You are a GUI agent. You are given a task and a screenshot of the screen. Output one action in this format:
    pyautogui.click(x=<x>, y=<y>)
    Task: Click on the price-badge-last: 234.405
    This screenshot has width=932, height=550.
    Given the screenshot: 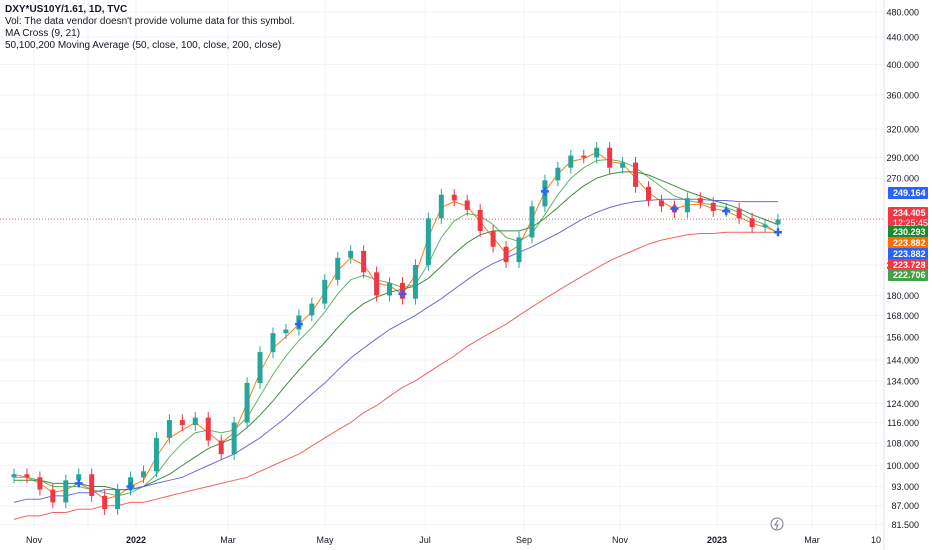 What is the action you would take?
    pyautogui.click(x=908, y=213)
    